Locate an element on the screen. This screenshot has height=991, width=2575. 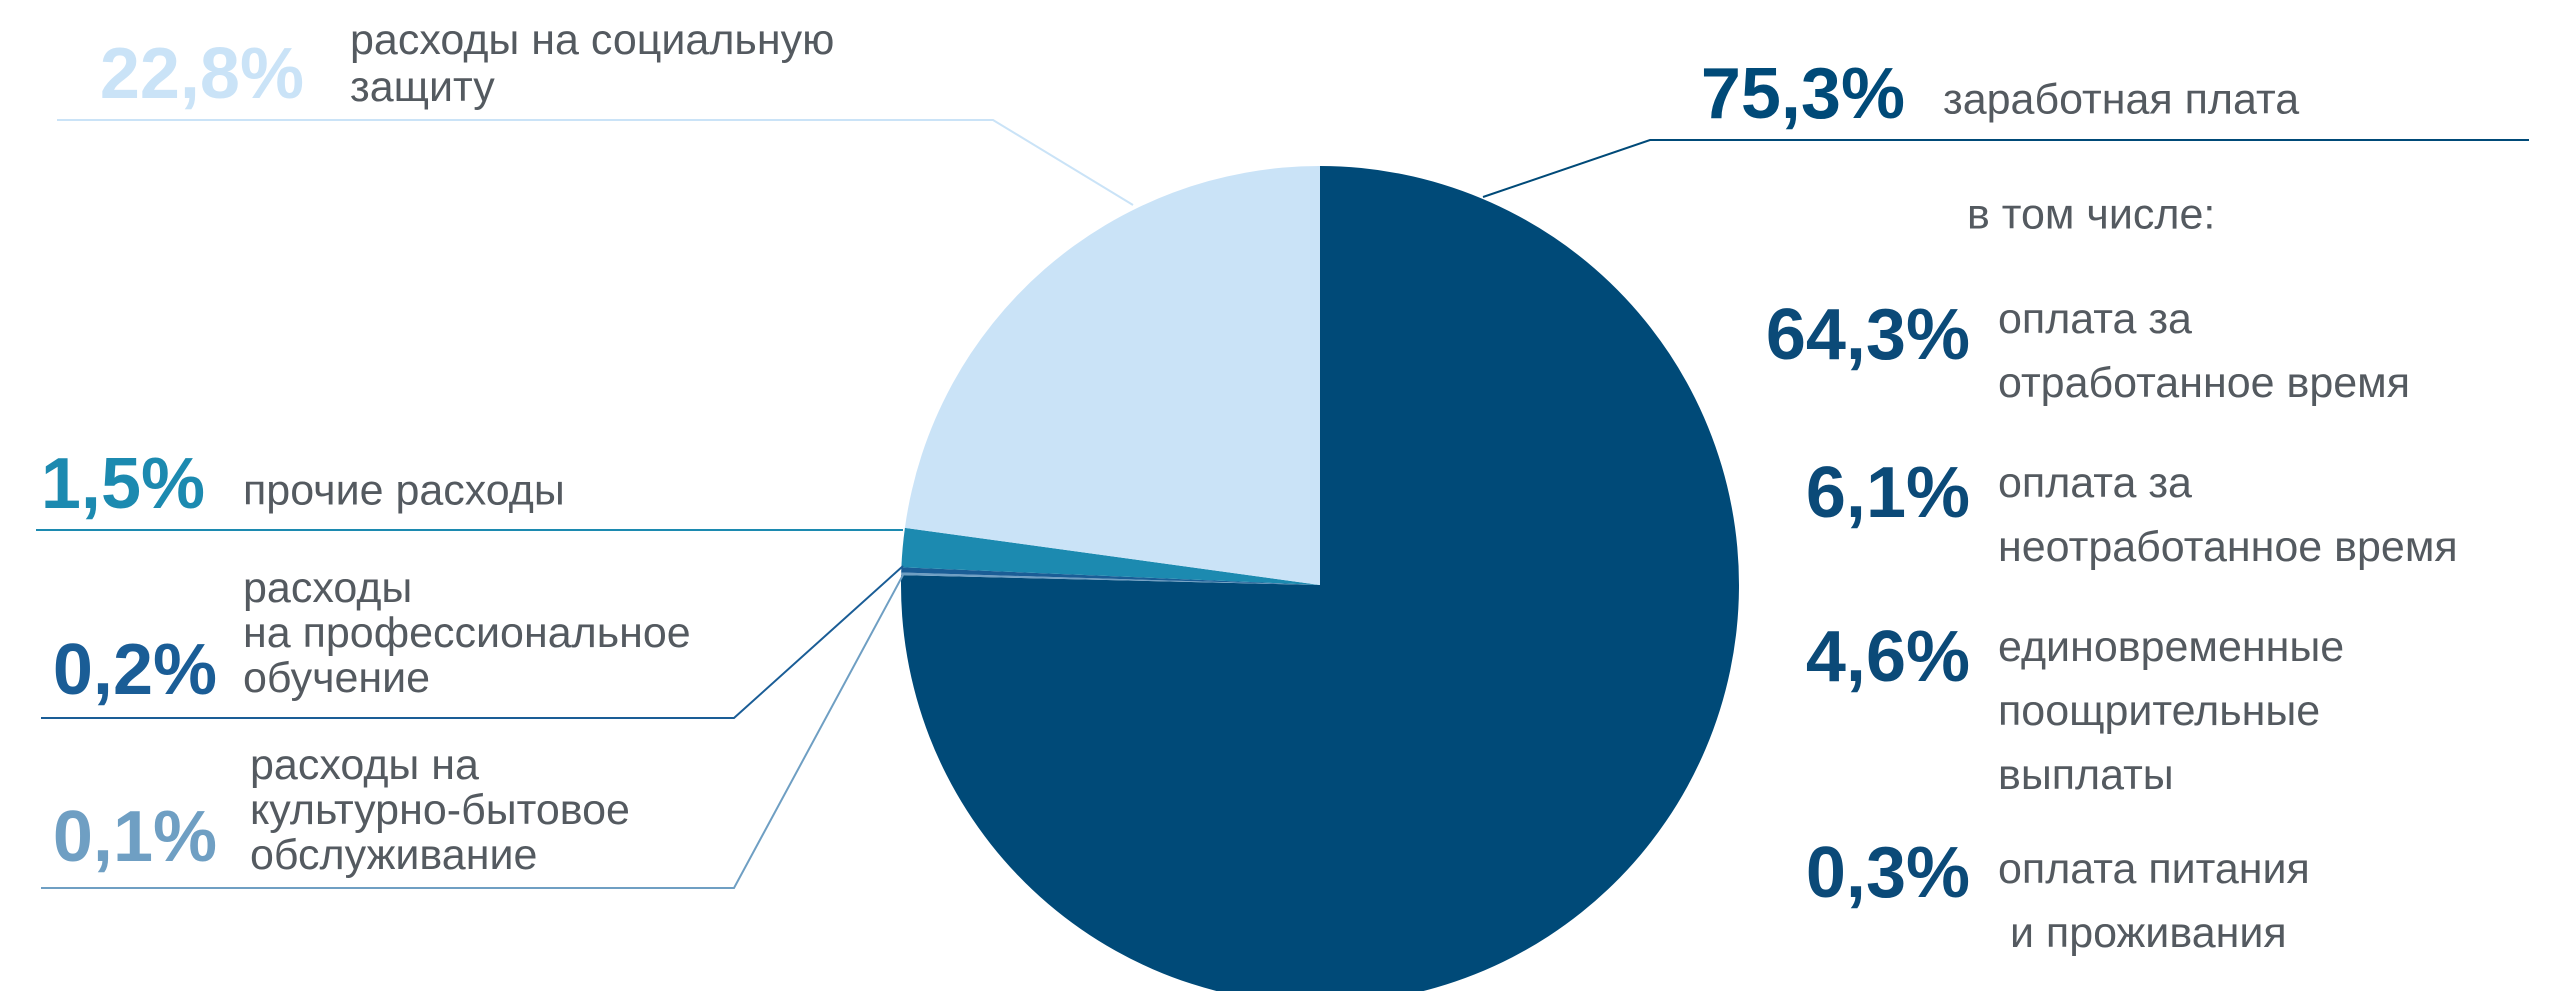
breakdown-label: единовременные поощрительные выплаты is located at coordinates (2171, 711).